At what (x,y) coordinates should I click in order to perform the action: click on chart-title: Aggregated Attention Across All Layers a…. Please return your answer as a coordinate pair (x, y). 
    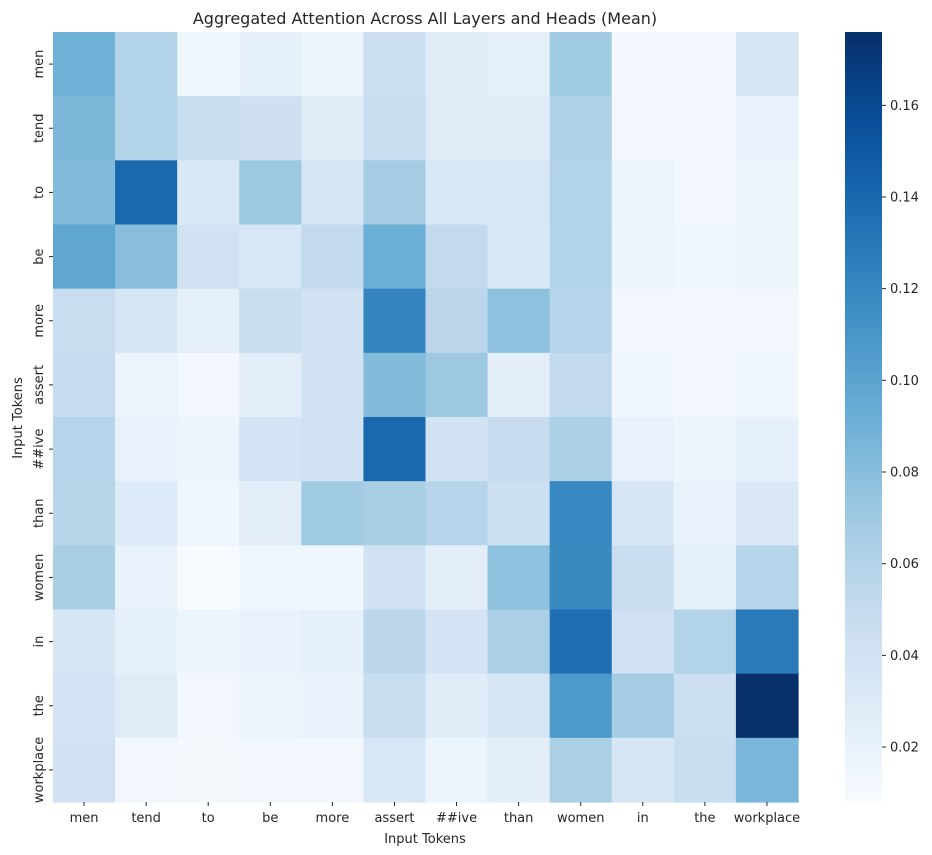
    Looking at the image, I should click on (425, 18).